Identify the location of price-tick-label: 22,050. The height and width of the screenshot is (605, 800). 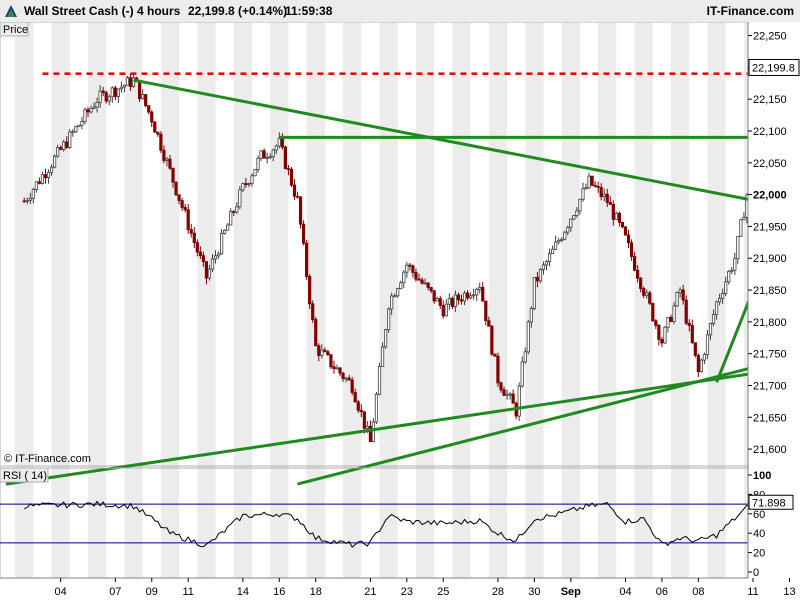
(770, 164).